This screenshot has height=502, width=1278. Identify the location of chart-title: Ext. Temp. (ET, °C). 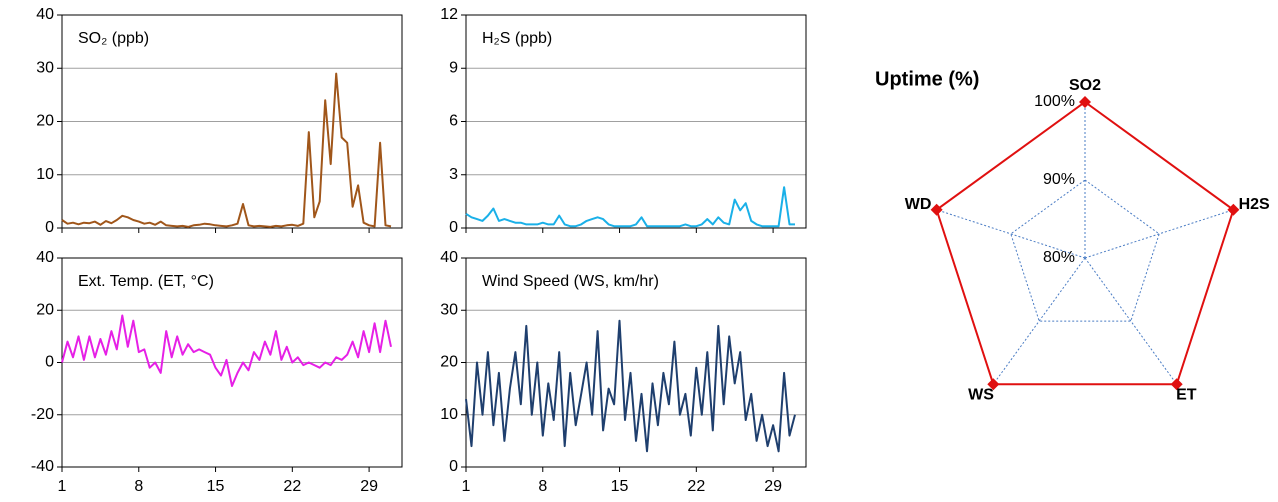
(146, 281).